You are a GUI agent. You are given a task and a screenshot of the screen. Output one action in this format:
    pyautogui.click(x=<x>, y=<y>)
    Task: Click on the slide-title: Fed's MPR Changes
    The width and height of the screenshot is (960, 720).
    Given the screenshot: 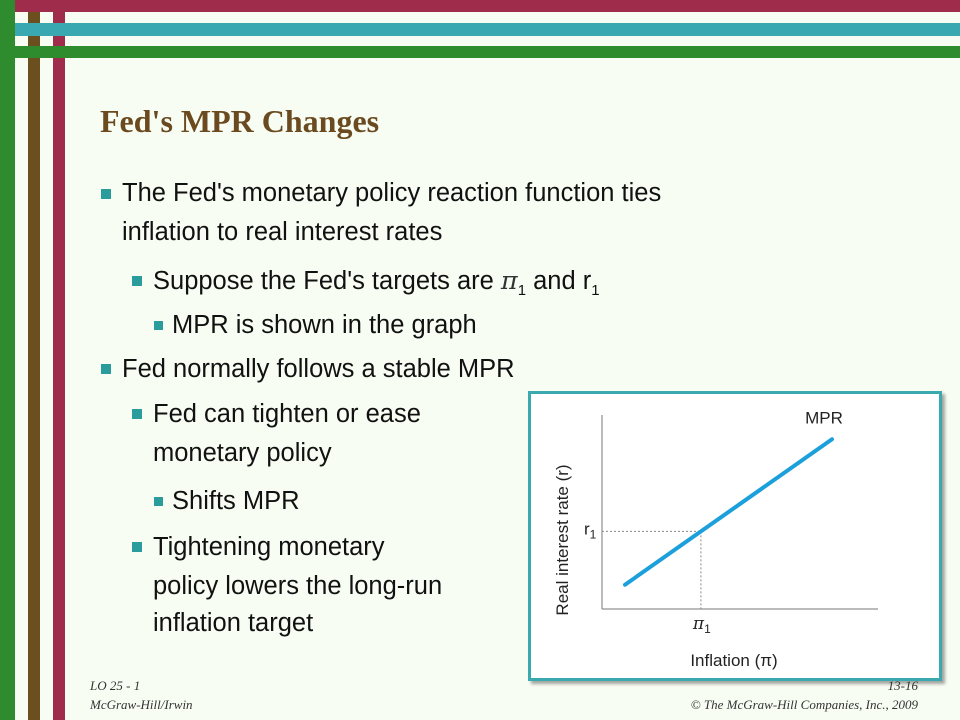 What is the action you would take?
    pyautogui.click(x=240, y=121)
    